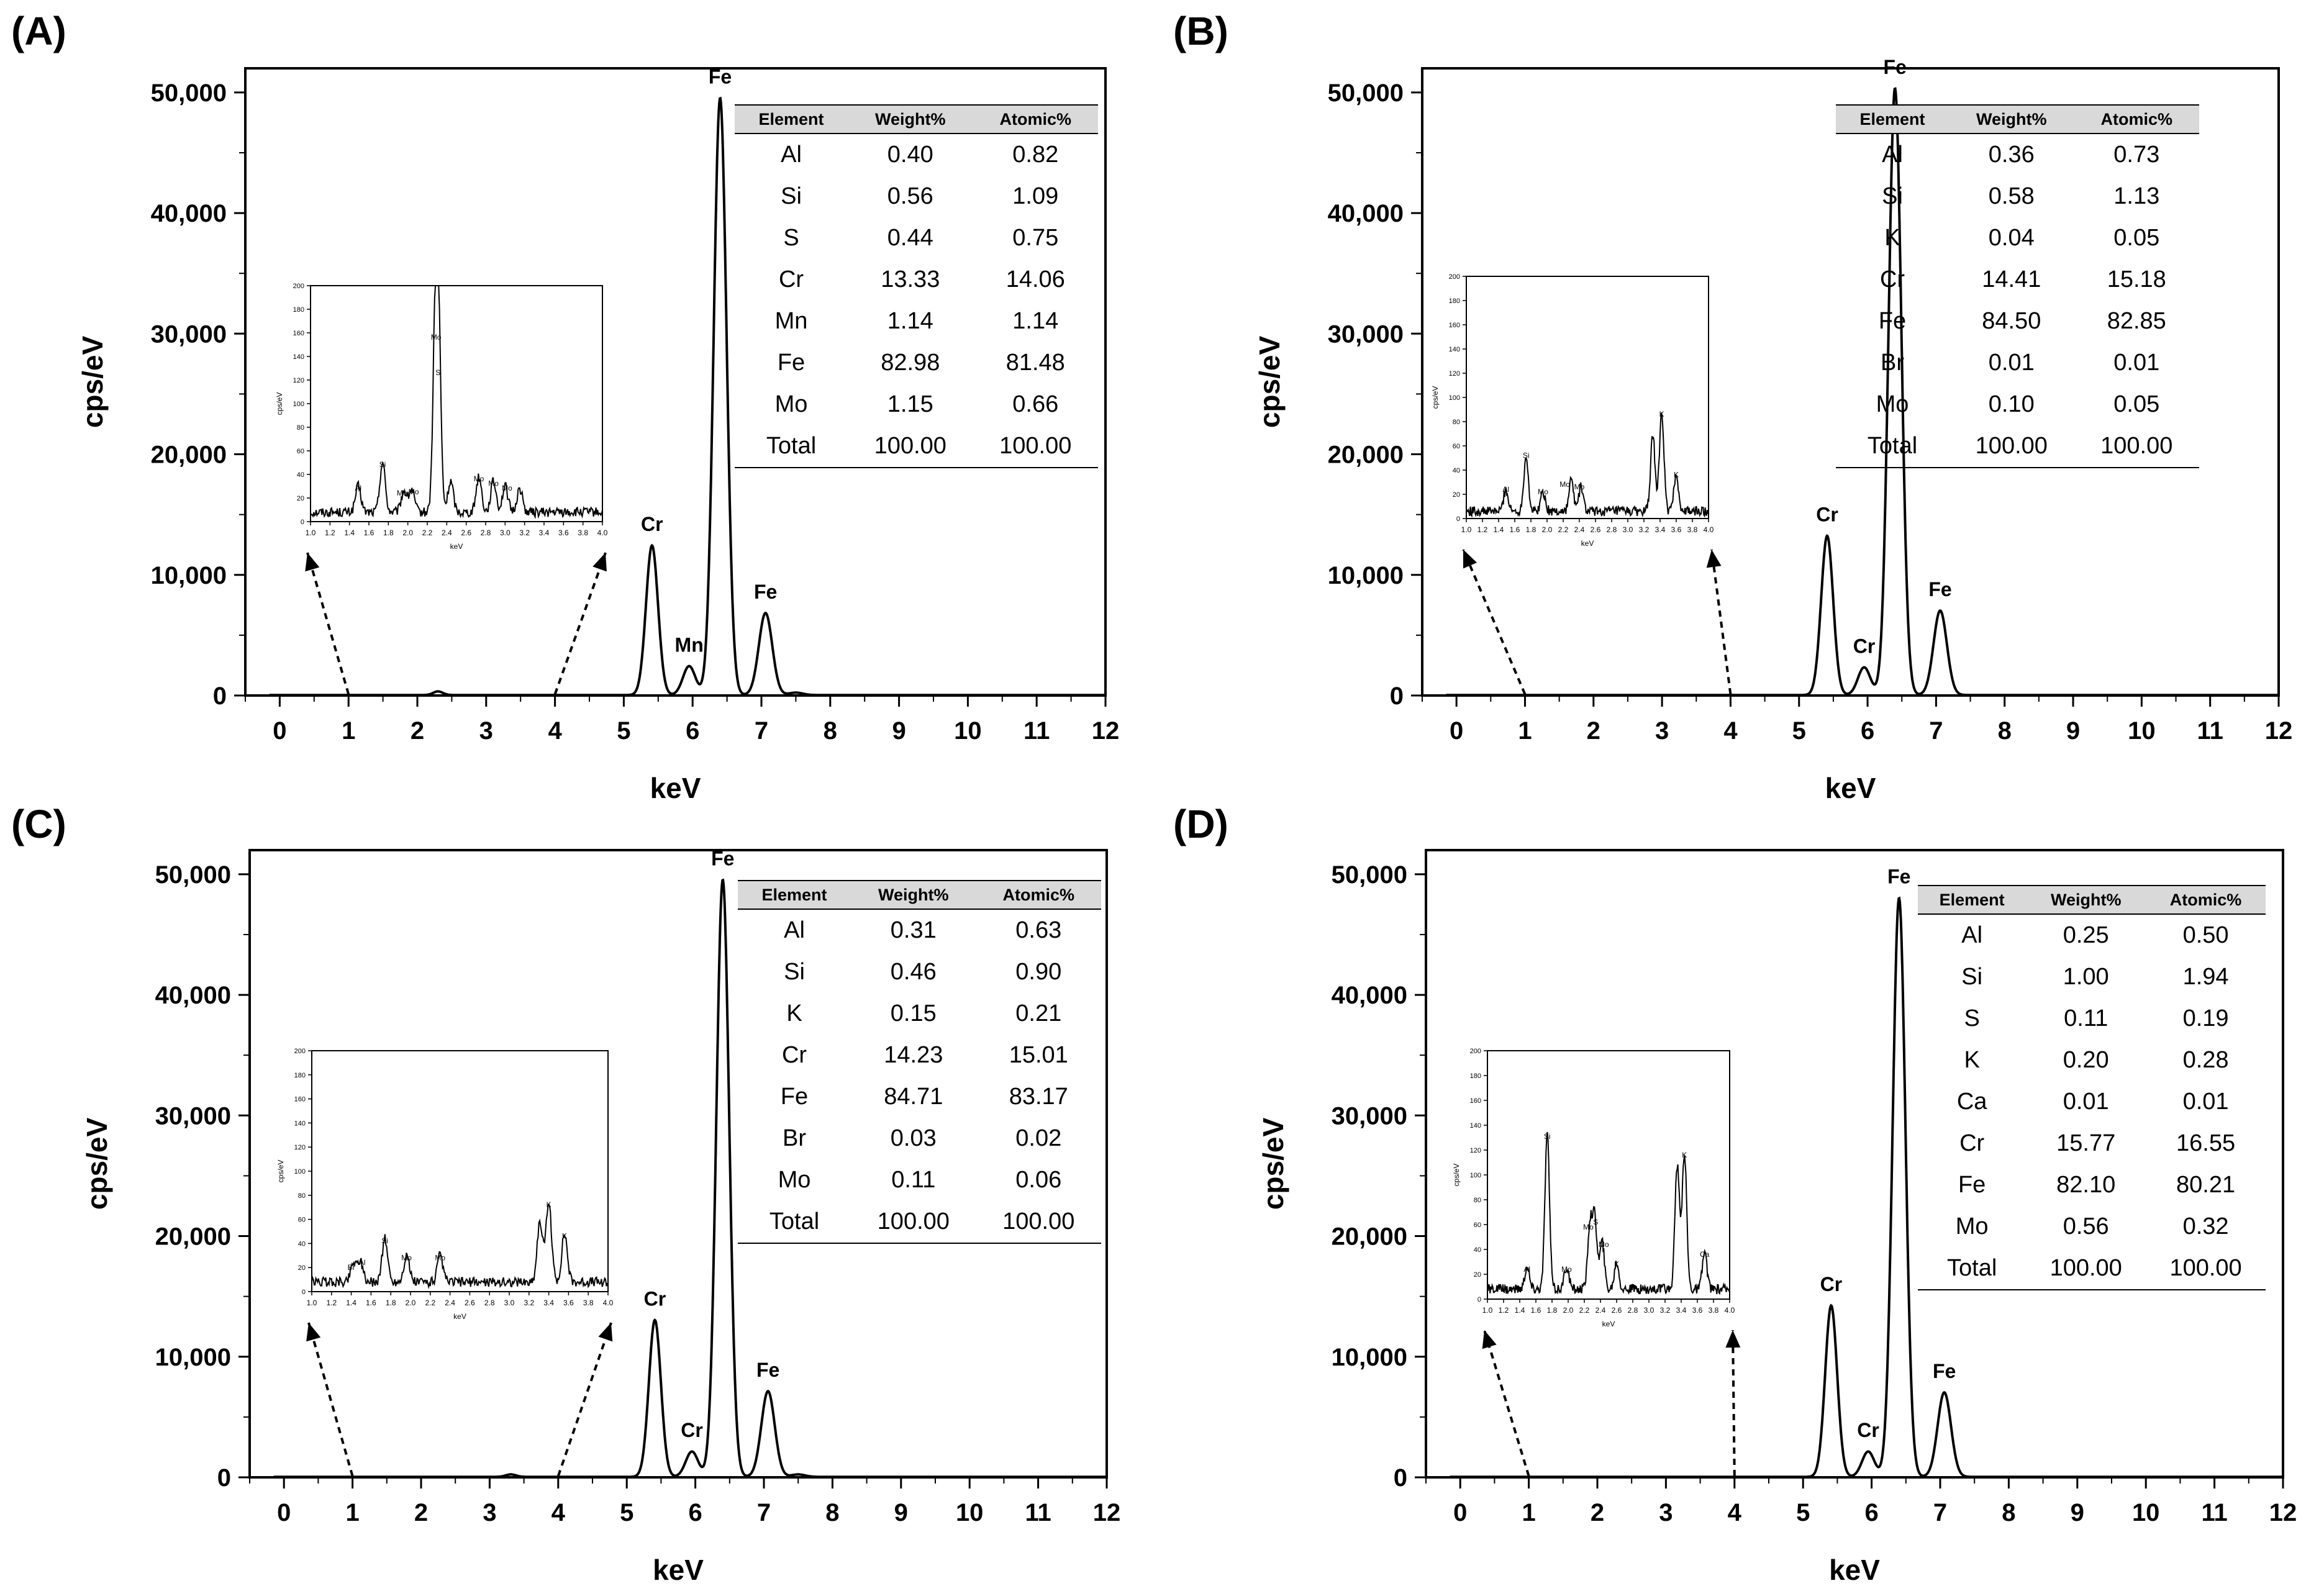 Image resolution: width=2324 pixels, height=1586 pixels. Describe the element at coordinates (913, 895) in the screenshot. I see `table-header-cell: Weight%` at that location.